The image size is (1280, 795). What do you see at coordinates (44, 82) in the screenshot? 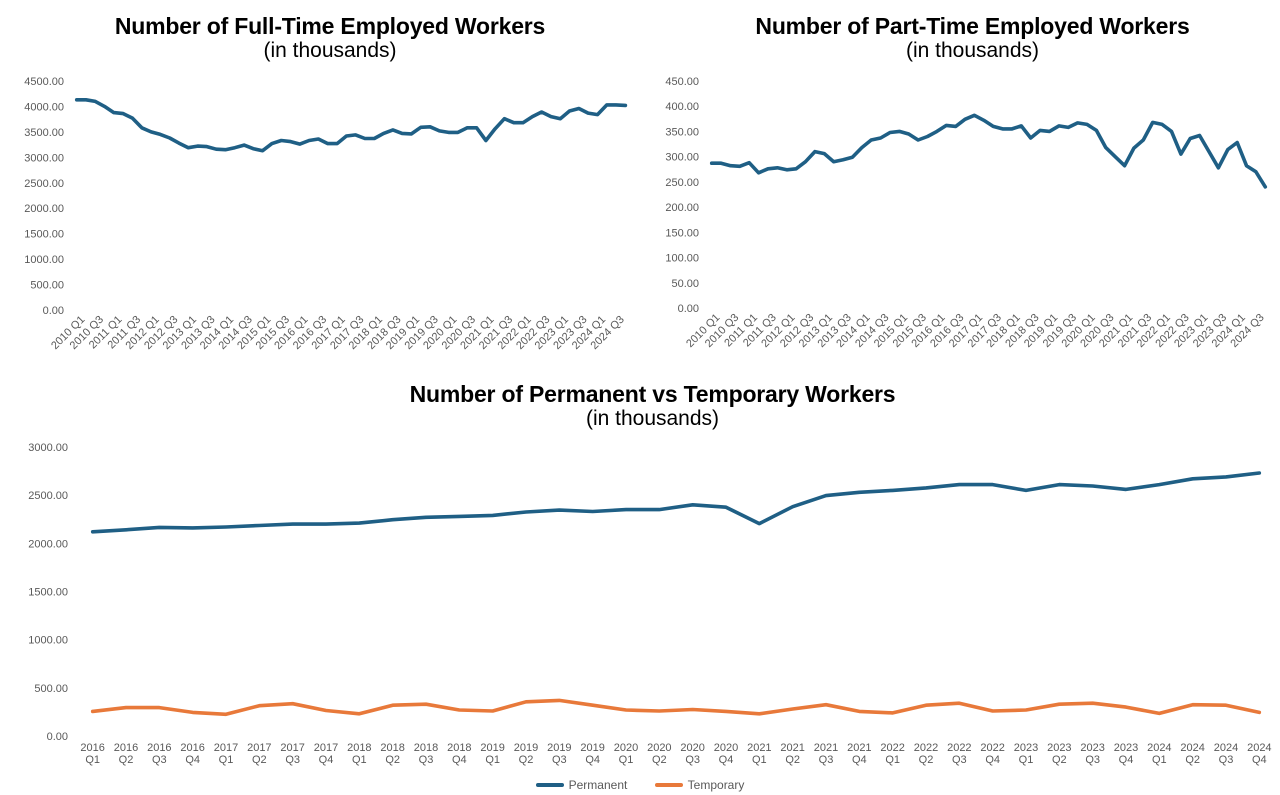
I see `fulltime-ytick-label: 4500.00` at bounding box center [44, 82].